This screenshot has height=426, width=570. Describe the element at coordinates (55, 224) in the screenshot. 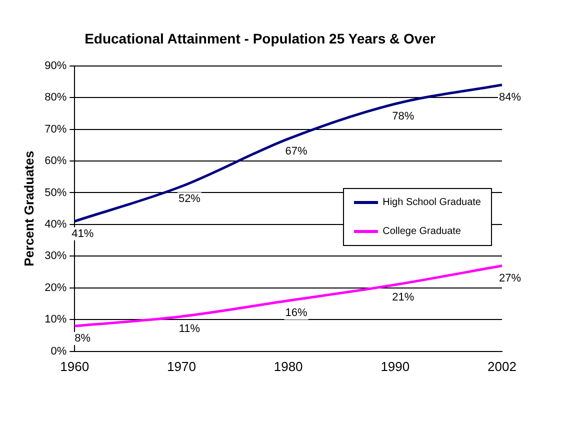

I see `y-tick-label: 40%` at that location.